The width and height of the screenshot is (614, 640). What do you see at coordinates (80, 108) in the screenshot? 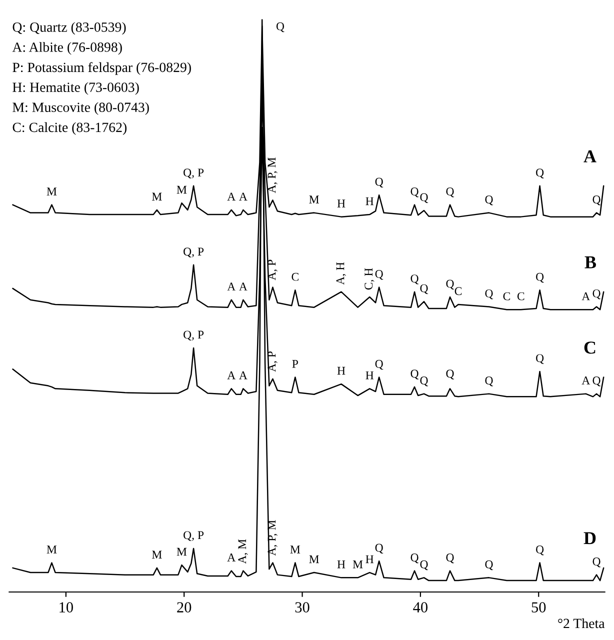
I see `annotation: M: Muscovite (80-0743)` at bounding box center [80, 108].